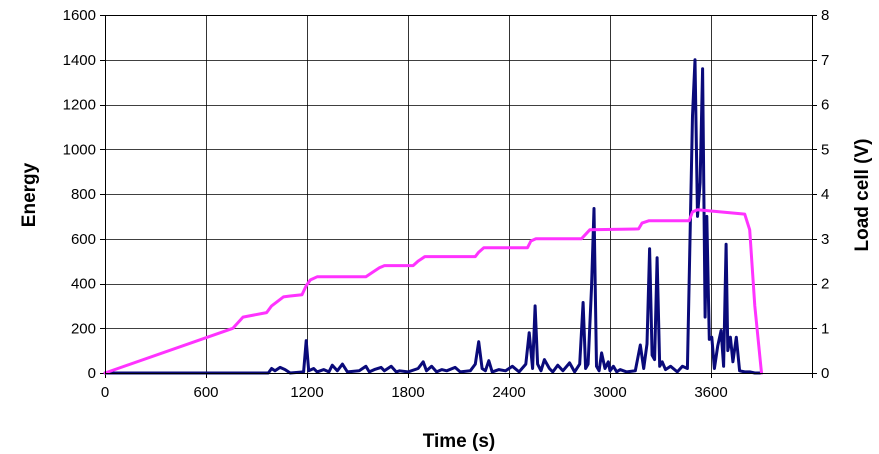 This screenshot has height=454, width=879. I want to click on y-tick-label: 0, so click(92, 373).